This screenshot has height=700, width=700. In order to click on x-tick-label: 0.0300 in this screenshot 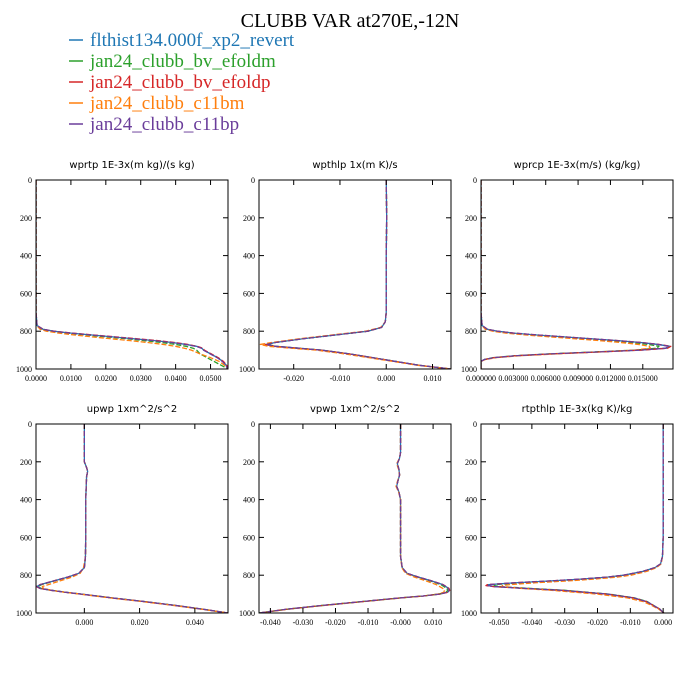, I will do `click(141, 378)`.